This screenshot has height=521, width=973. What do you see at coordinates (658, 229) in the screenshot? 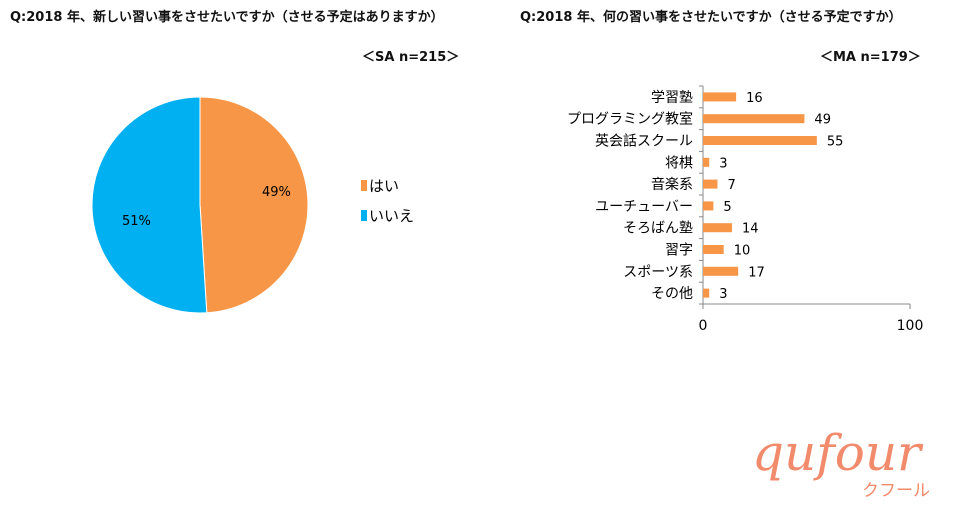
I see `category-label: そろばん塾` at bounding box center [658, 229].